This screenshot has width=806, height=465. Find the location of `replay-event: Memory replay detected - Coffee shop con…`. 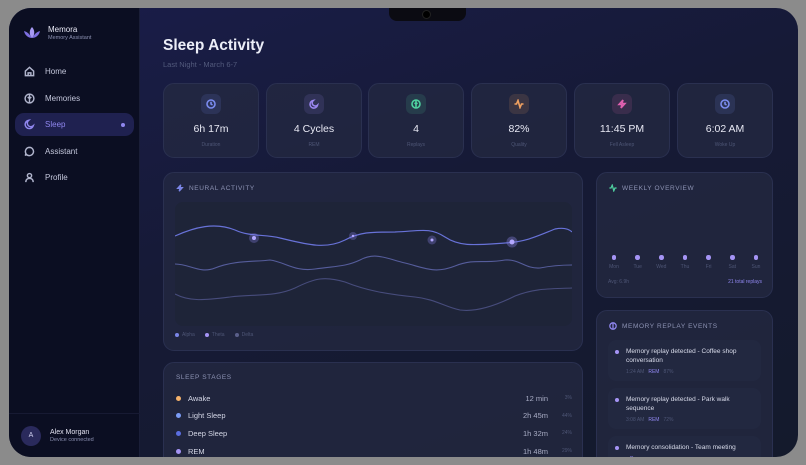

replay-event: Memory replay detected - Coffee shop con… is located at coordinates (684, 360).